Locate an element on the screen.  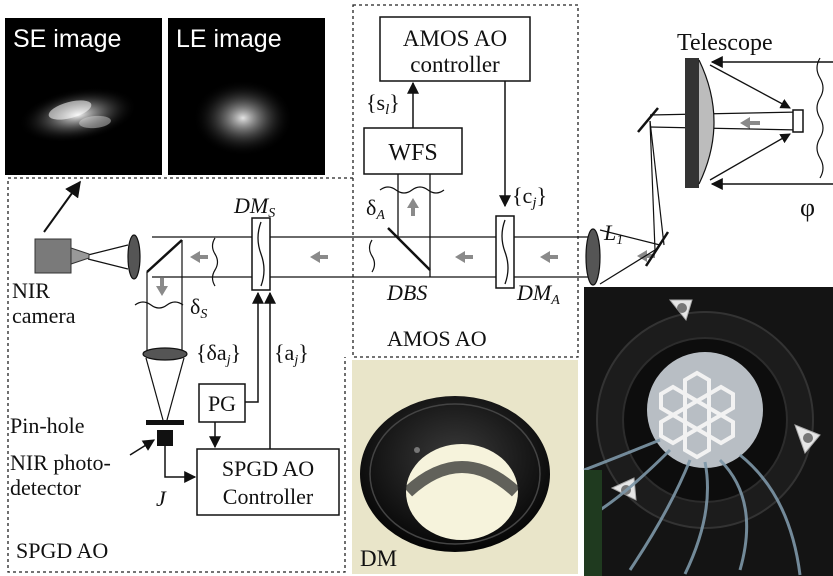
nir-camera-label-2: camera is located at coordinates (44, 315).